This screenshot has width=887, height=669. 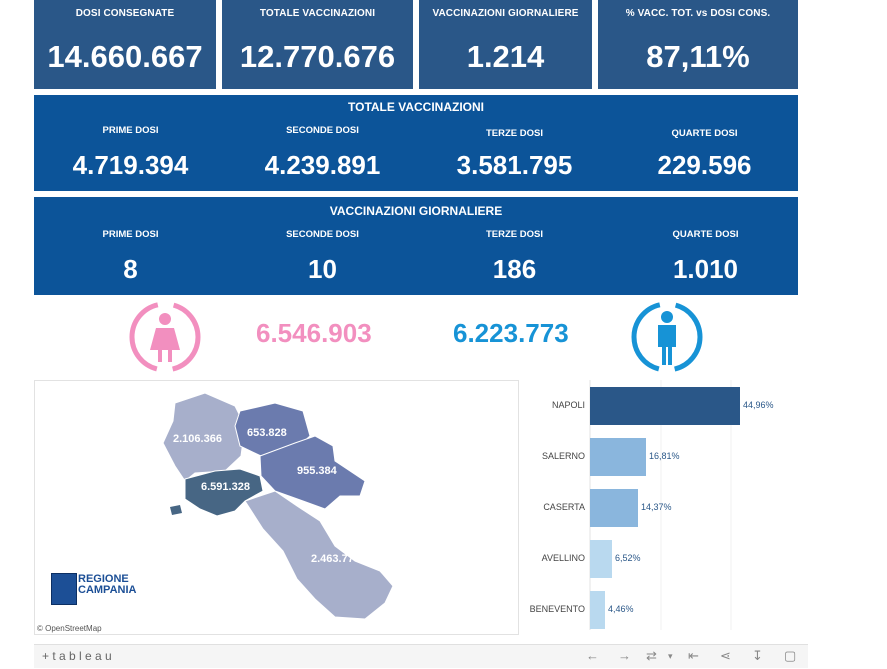 I want to click on kpi-label: TOTALE VACCINAZIONI, so click(x=317, y=13).